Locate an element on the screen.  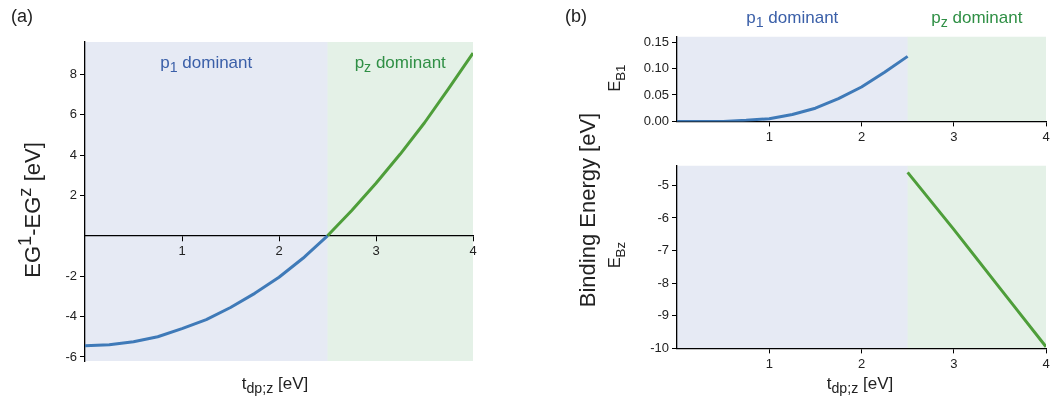
y-tick-label: 0.10 is located at coordinates (656, 68).